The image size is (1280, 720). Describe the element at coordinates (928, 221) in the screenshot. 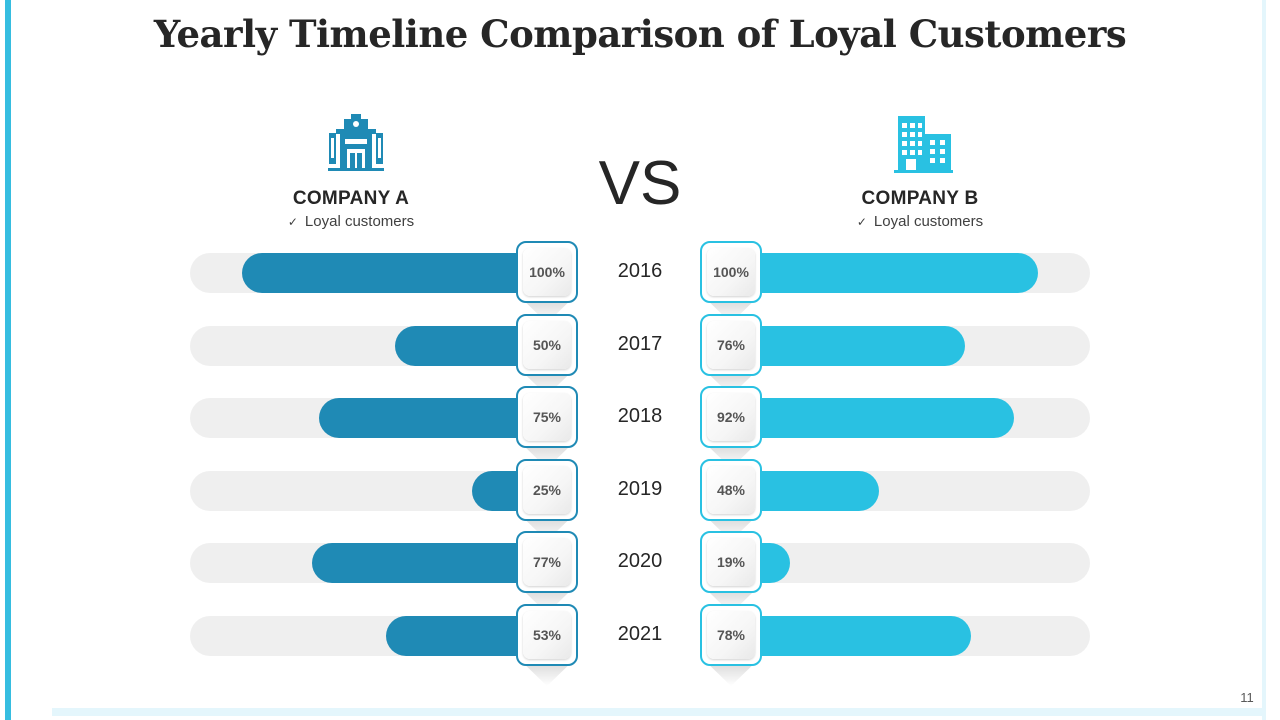

I see `company-b-subtitle: Loyal customers` at that location.